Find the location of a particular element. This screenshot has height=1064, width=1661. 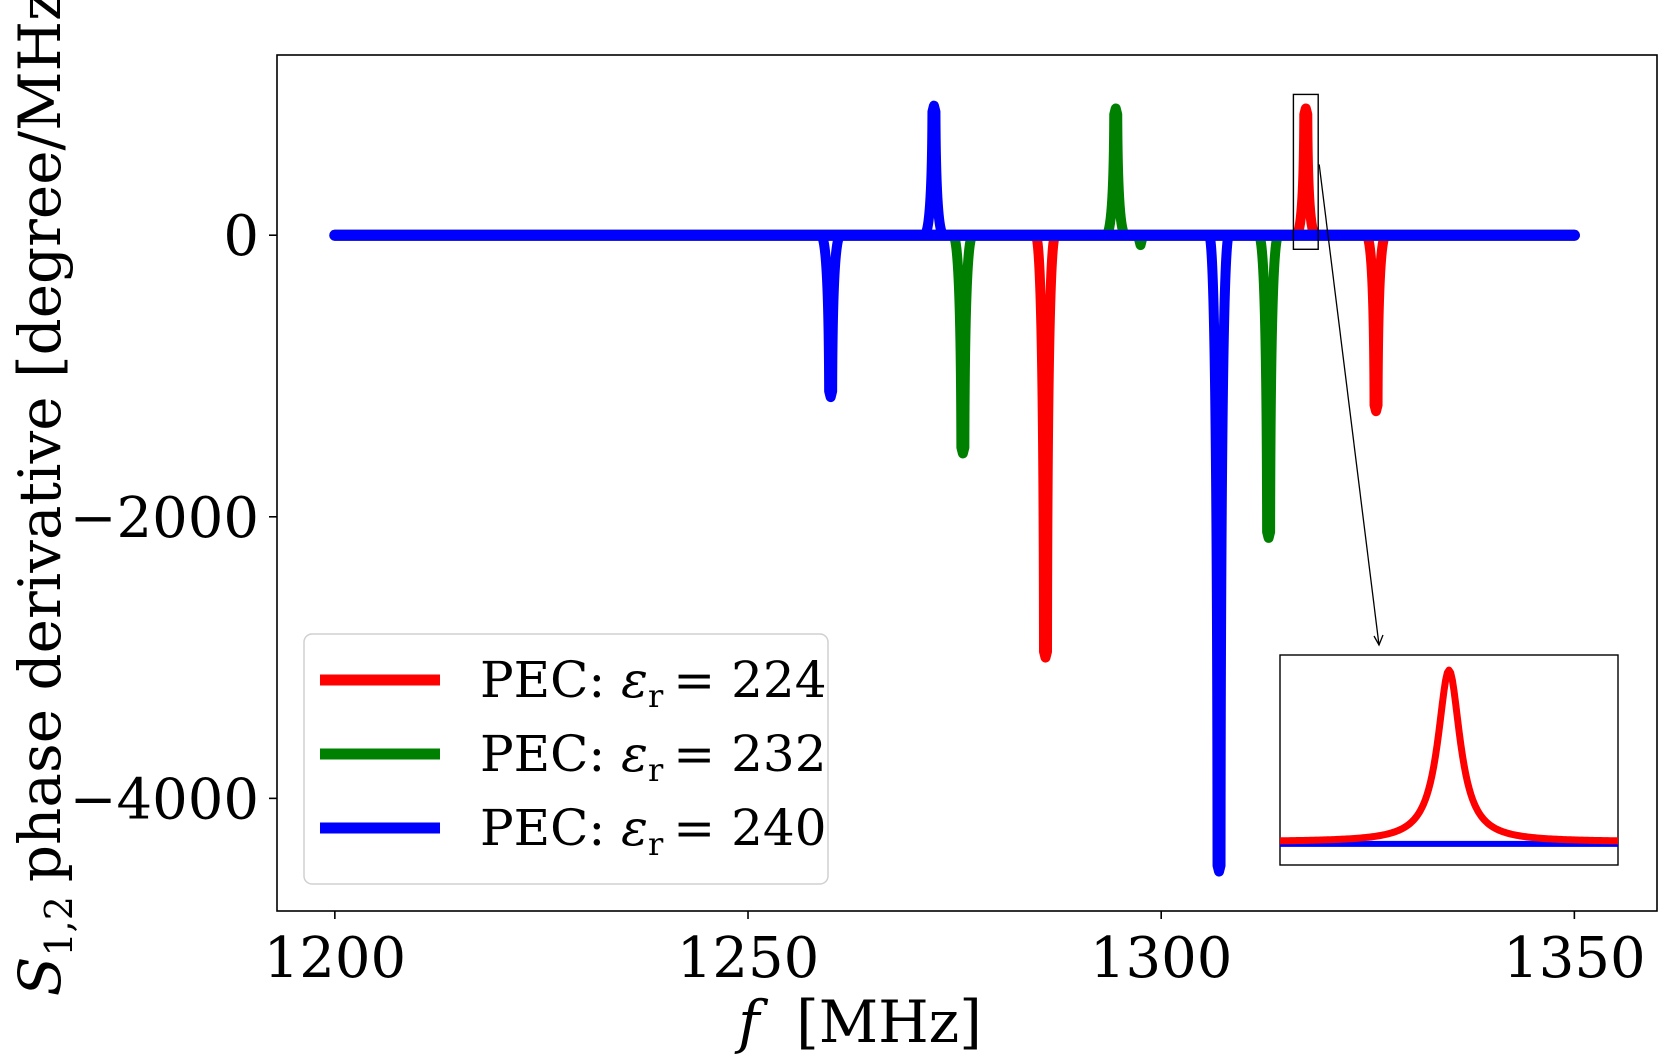

legend-sub-1: r is located at coordinates (656, 770).